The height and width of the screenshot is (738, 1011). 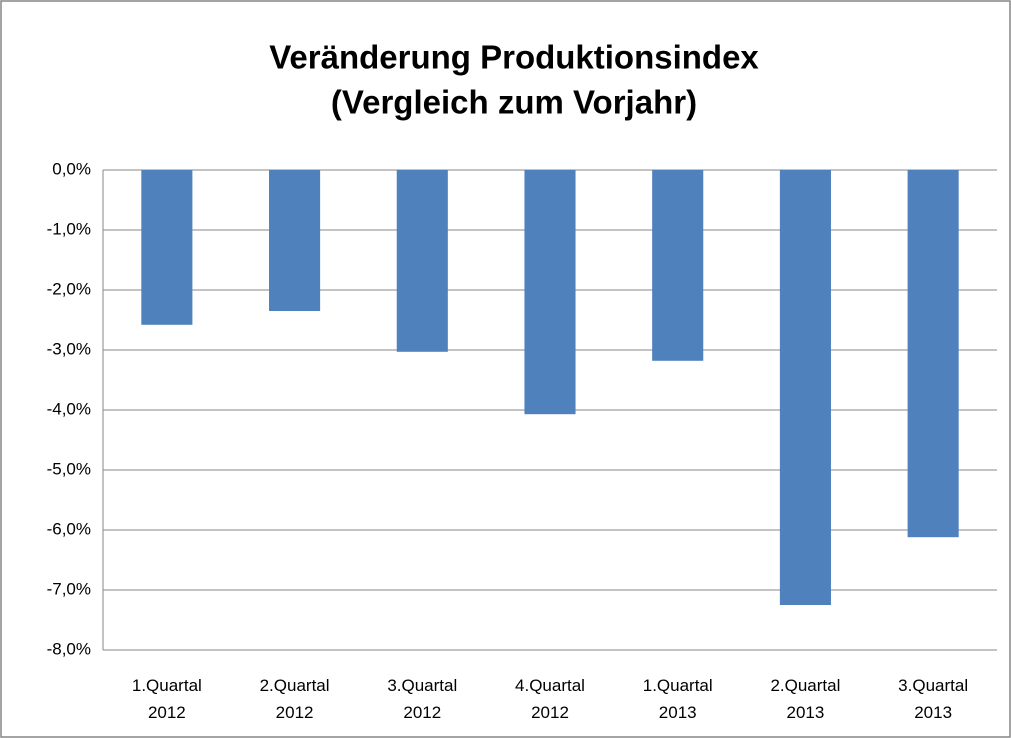 What do you see at coordinates (933, 699) in the screenshot?
I see `x-tick-label: 3.Quartal 2013` at bounding box center [933, 699].